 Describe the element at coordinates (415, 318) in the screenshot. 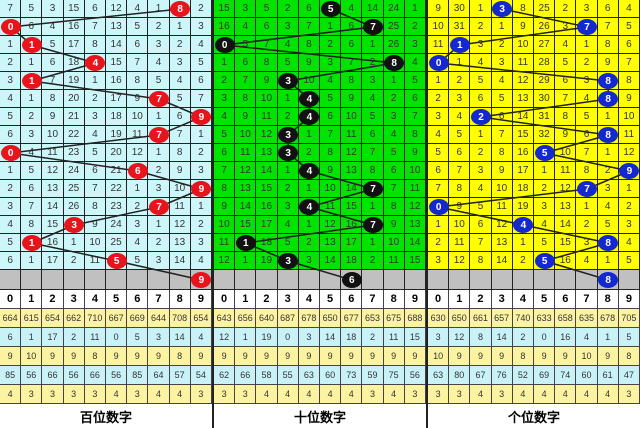

I see `stat-cell: 688` at that location.